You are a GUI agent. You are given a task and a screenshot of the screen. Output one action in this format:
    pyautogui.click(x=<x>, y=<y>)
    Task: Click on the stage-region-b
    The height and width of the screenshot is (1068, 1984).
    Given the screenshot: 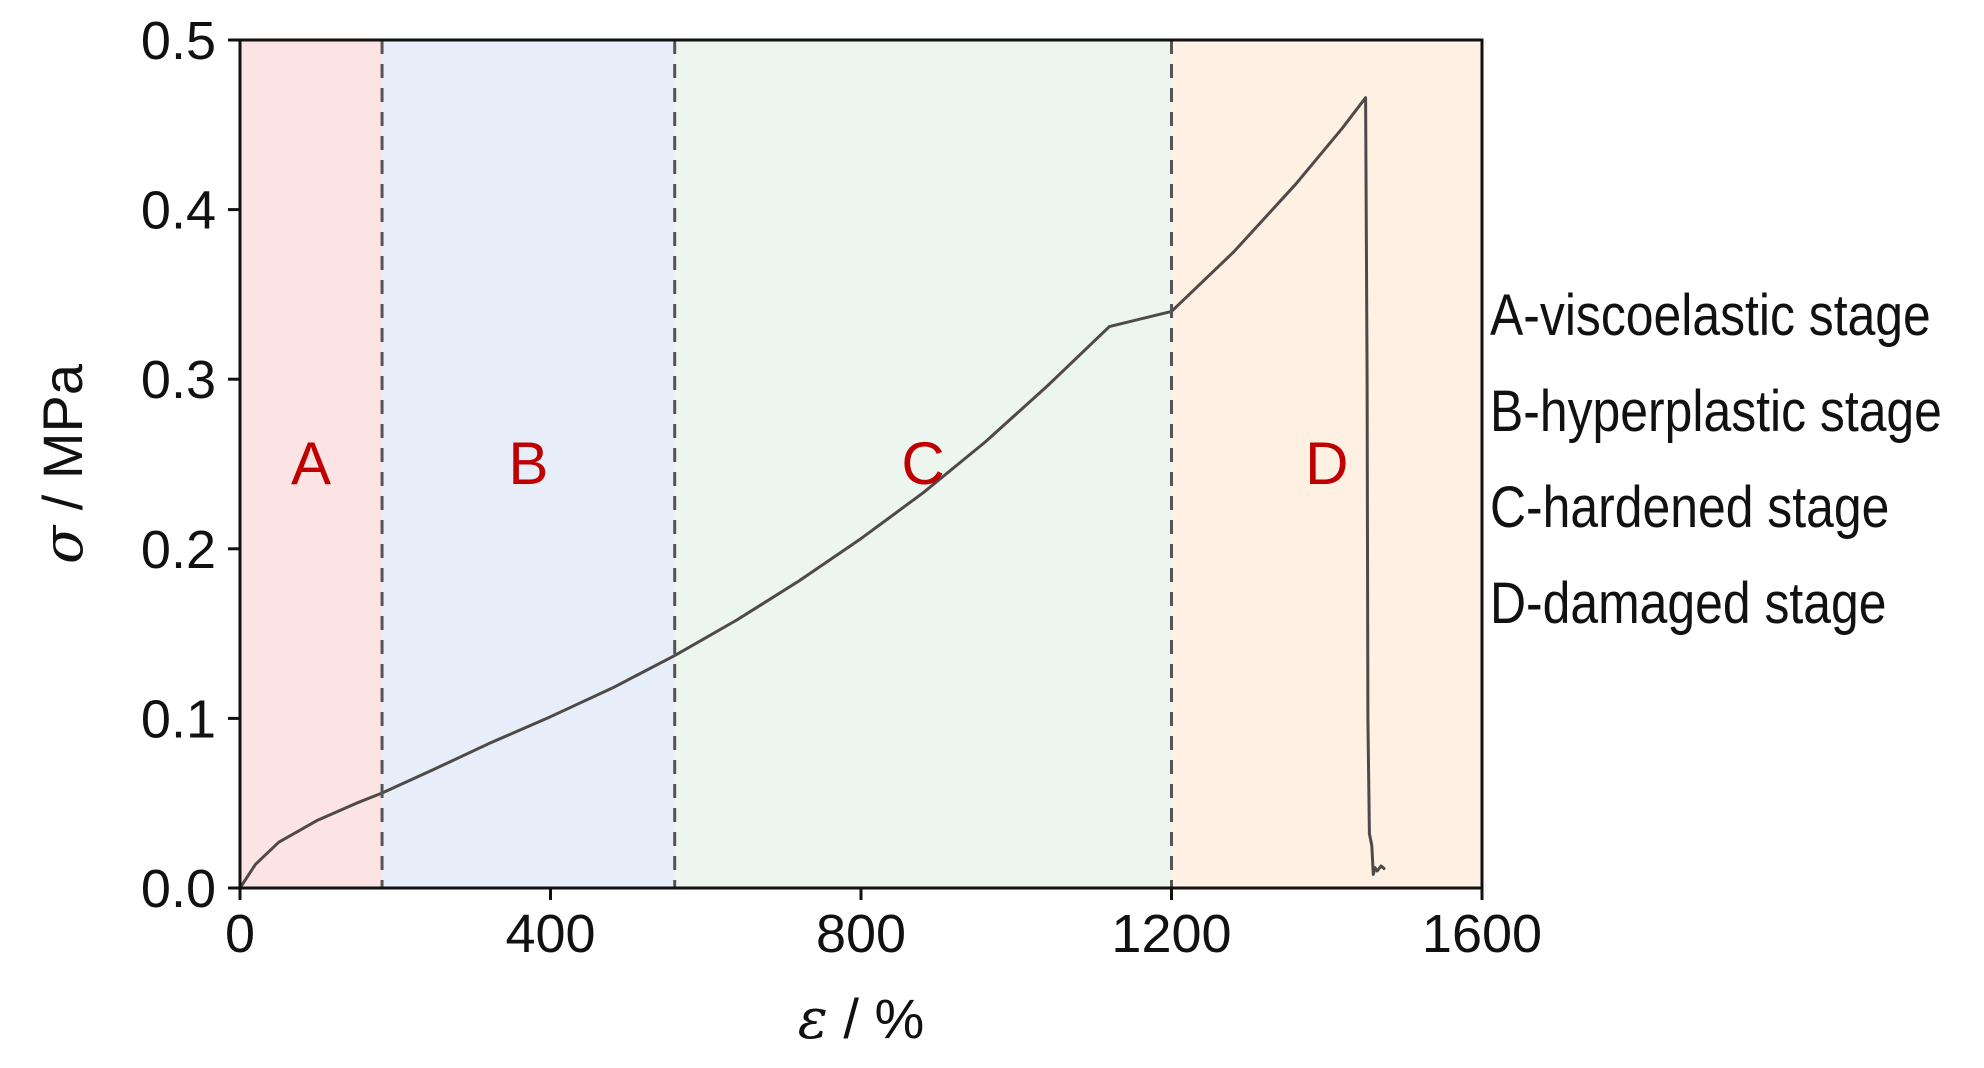 What is the action you would take?
    pyautogui.click(x=528, y=464)
    